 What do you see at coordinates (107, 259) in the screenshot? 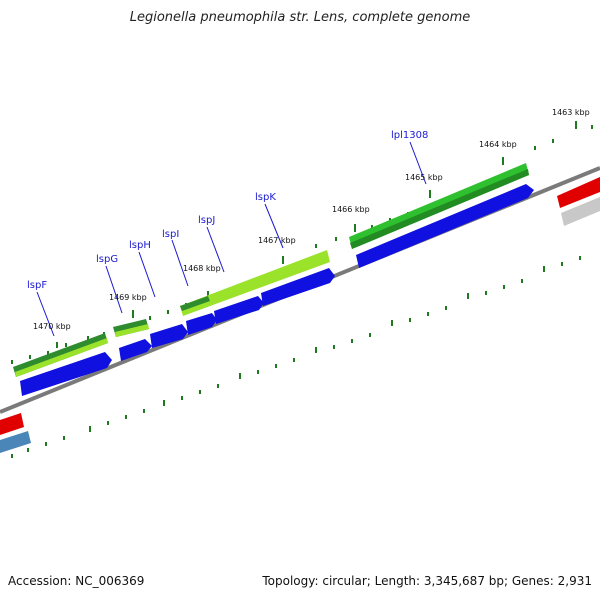
I see `gene-label-lspG: lspG` at bounding box center [107, 259].